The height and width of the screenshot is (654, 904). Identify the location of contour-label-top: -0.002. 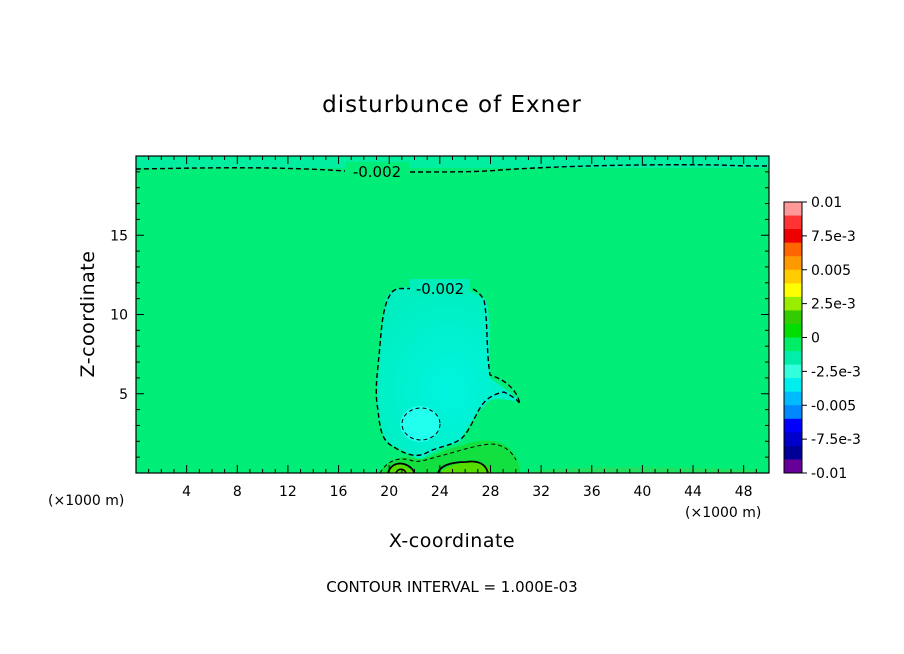
(377, 172).